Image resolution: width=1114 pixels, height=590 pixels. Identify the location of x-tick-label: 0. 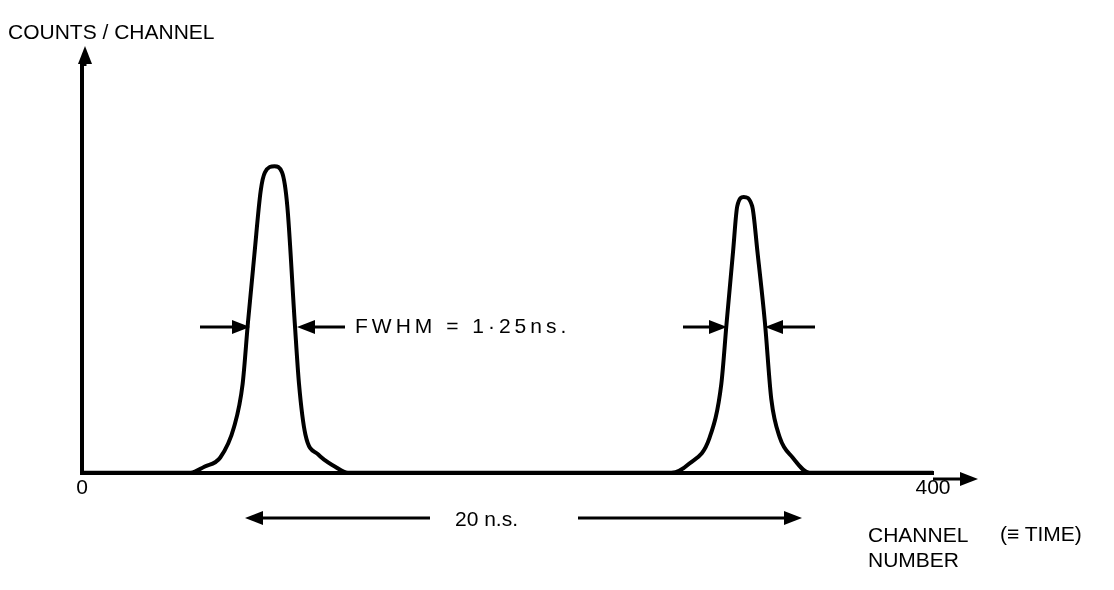
(82, 487).